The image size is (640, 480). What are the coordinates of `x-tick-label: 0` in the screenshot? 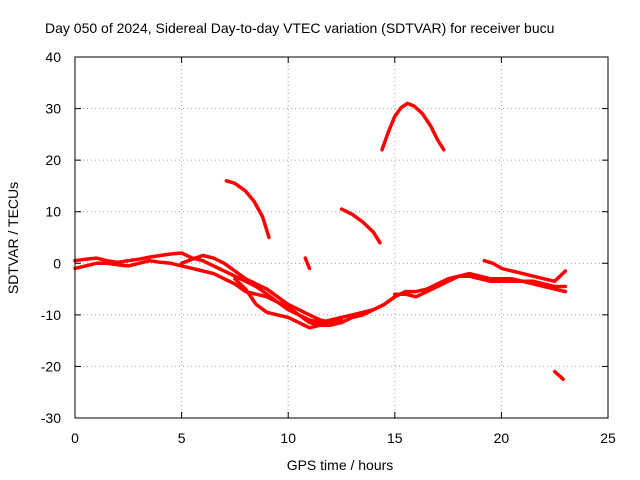 It's located at (75, 438).